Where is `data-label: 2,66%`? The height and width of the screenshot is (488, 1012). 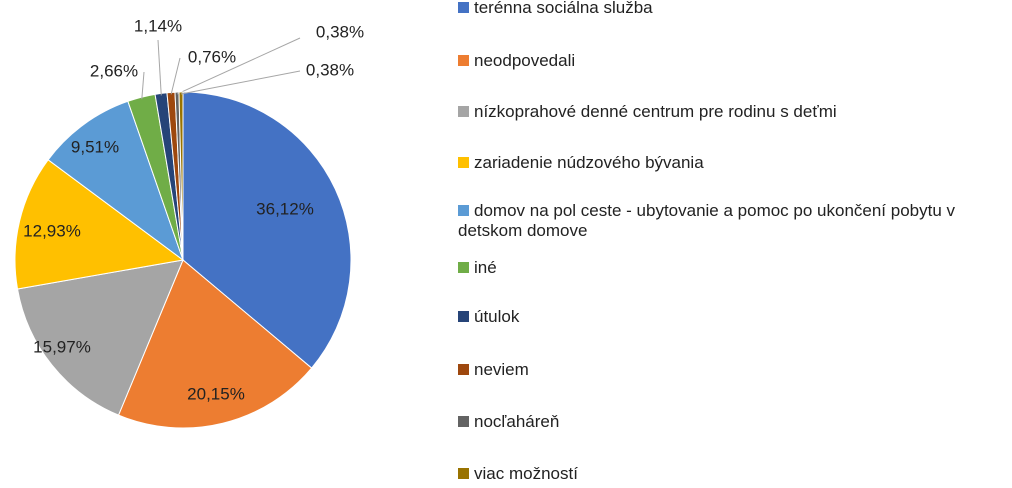
data-label: 2,66% is located at coordinates (114, 70).